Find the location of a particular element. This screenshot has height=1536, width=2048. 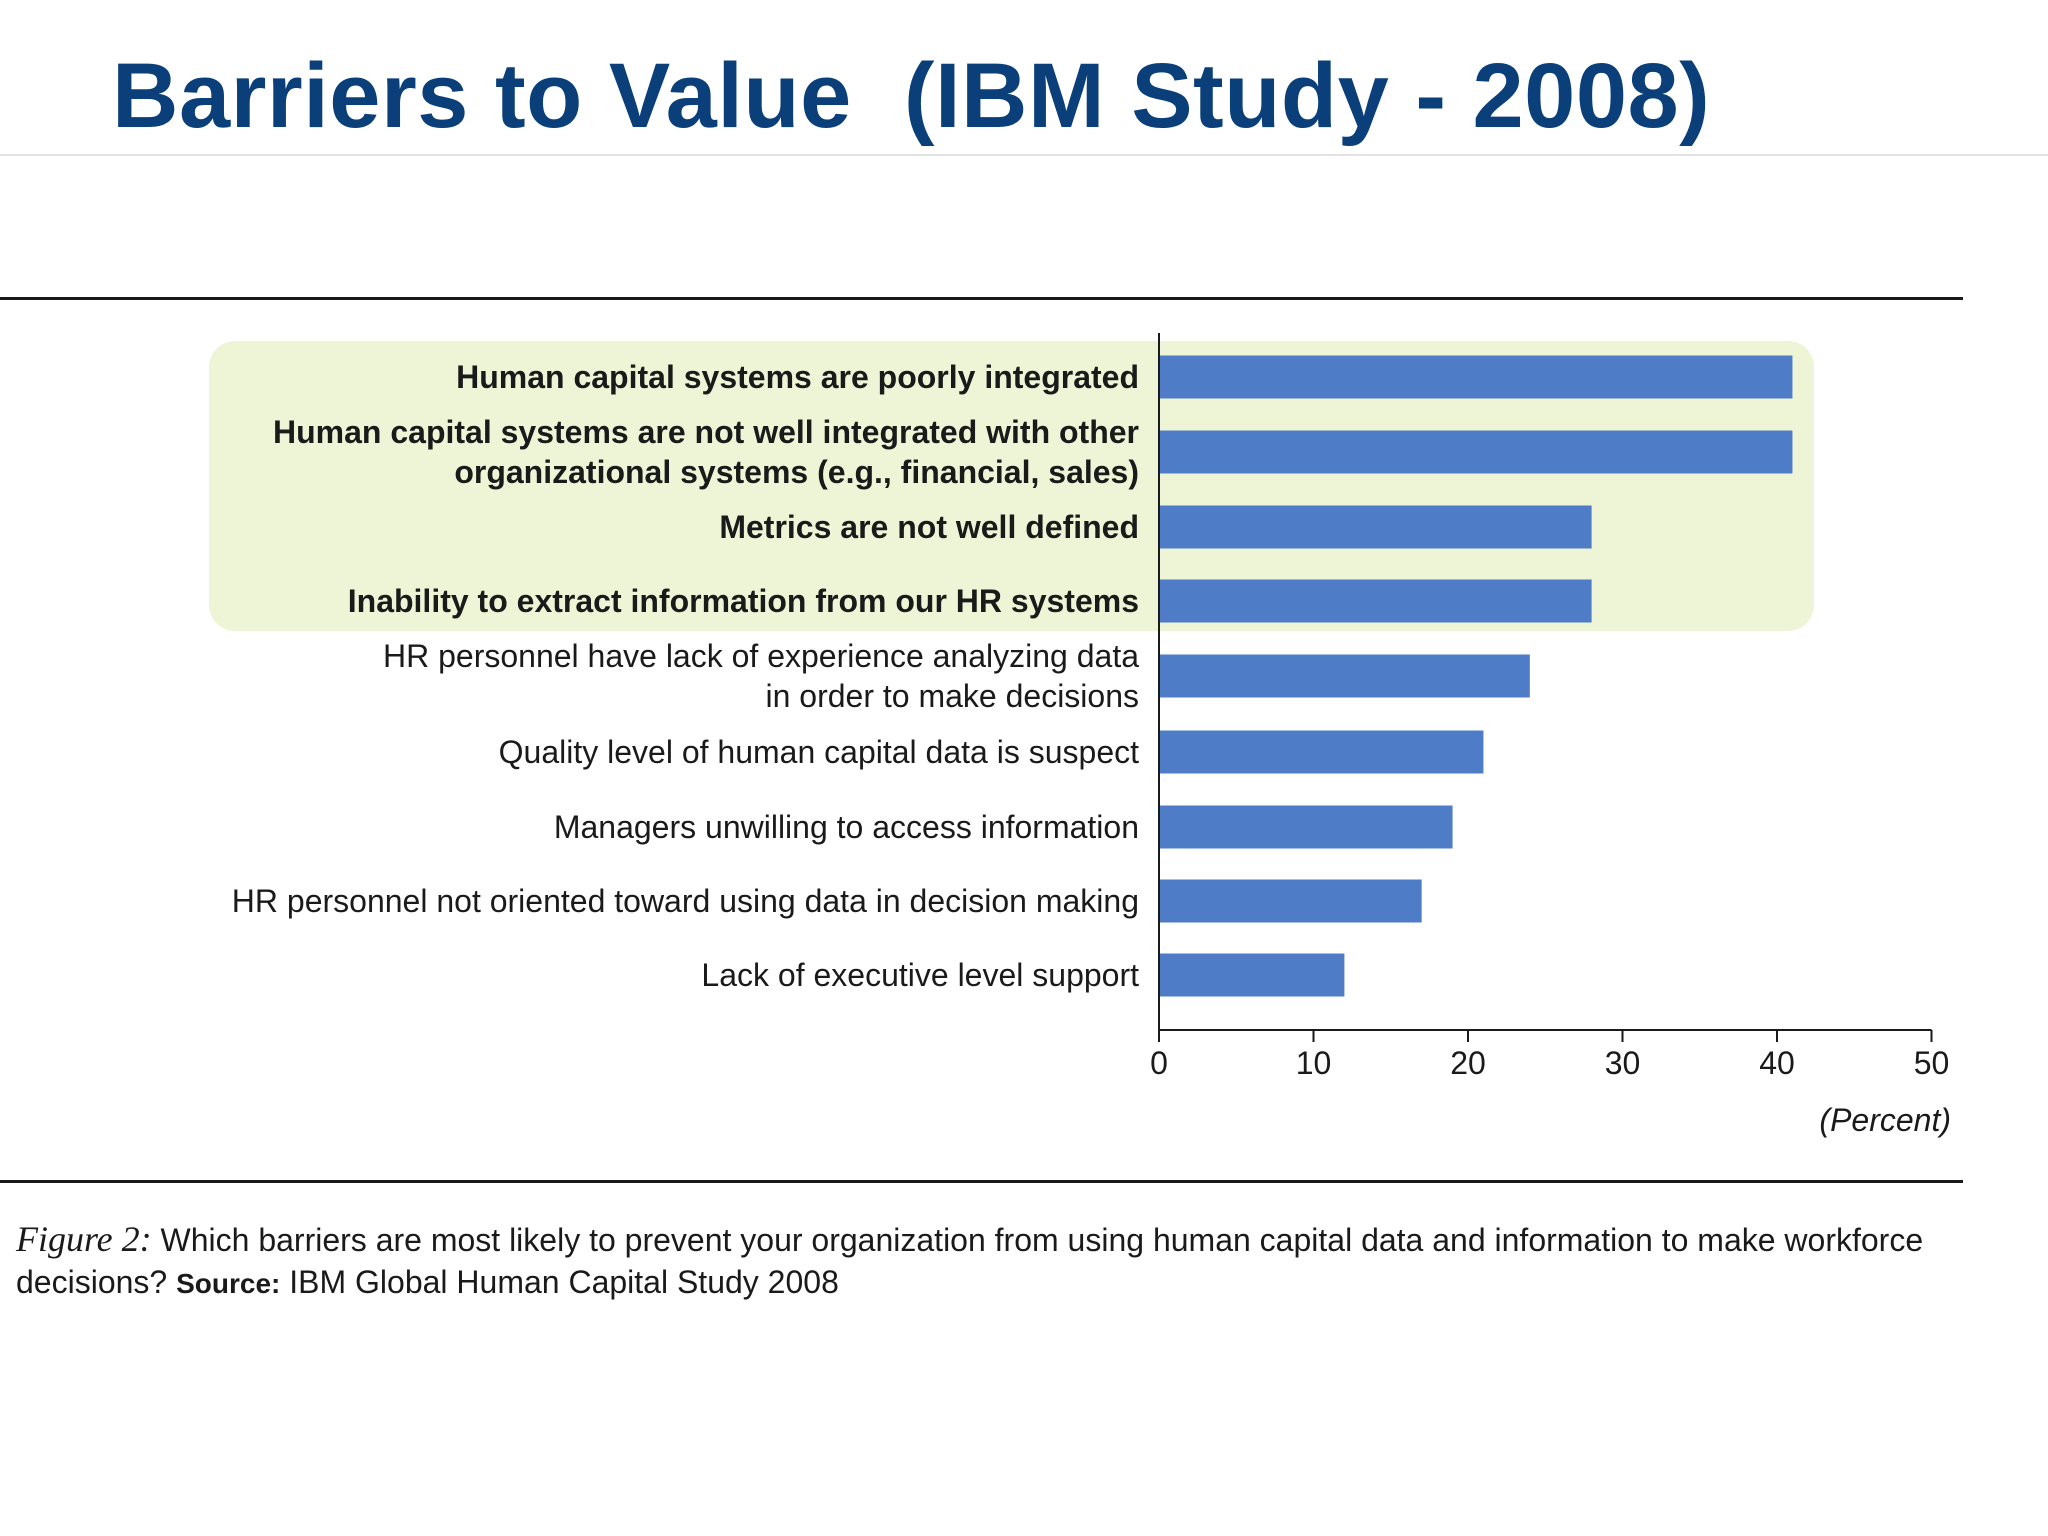

category-label: Metrics are not well defined is located at coordinates (929, 527).